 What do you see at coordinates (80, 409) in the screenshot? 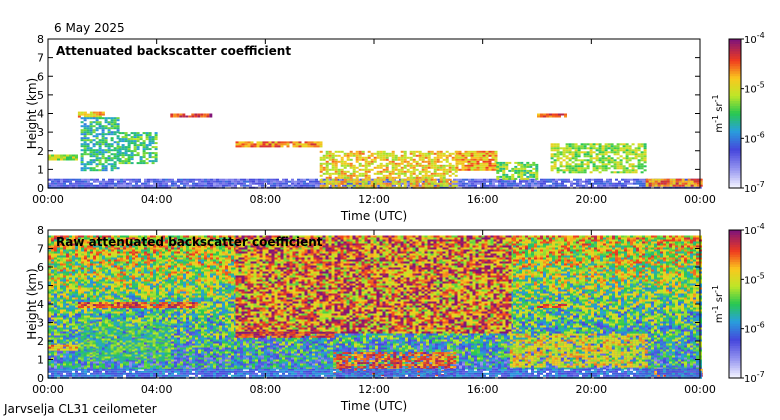
I see `instrument-label: Jarvselja CL31 ceilometer` at bounding box center [80, 409].